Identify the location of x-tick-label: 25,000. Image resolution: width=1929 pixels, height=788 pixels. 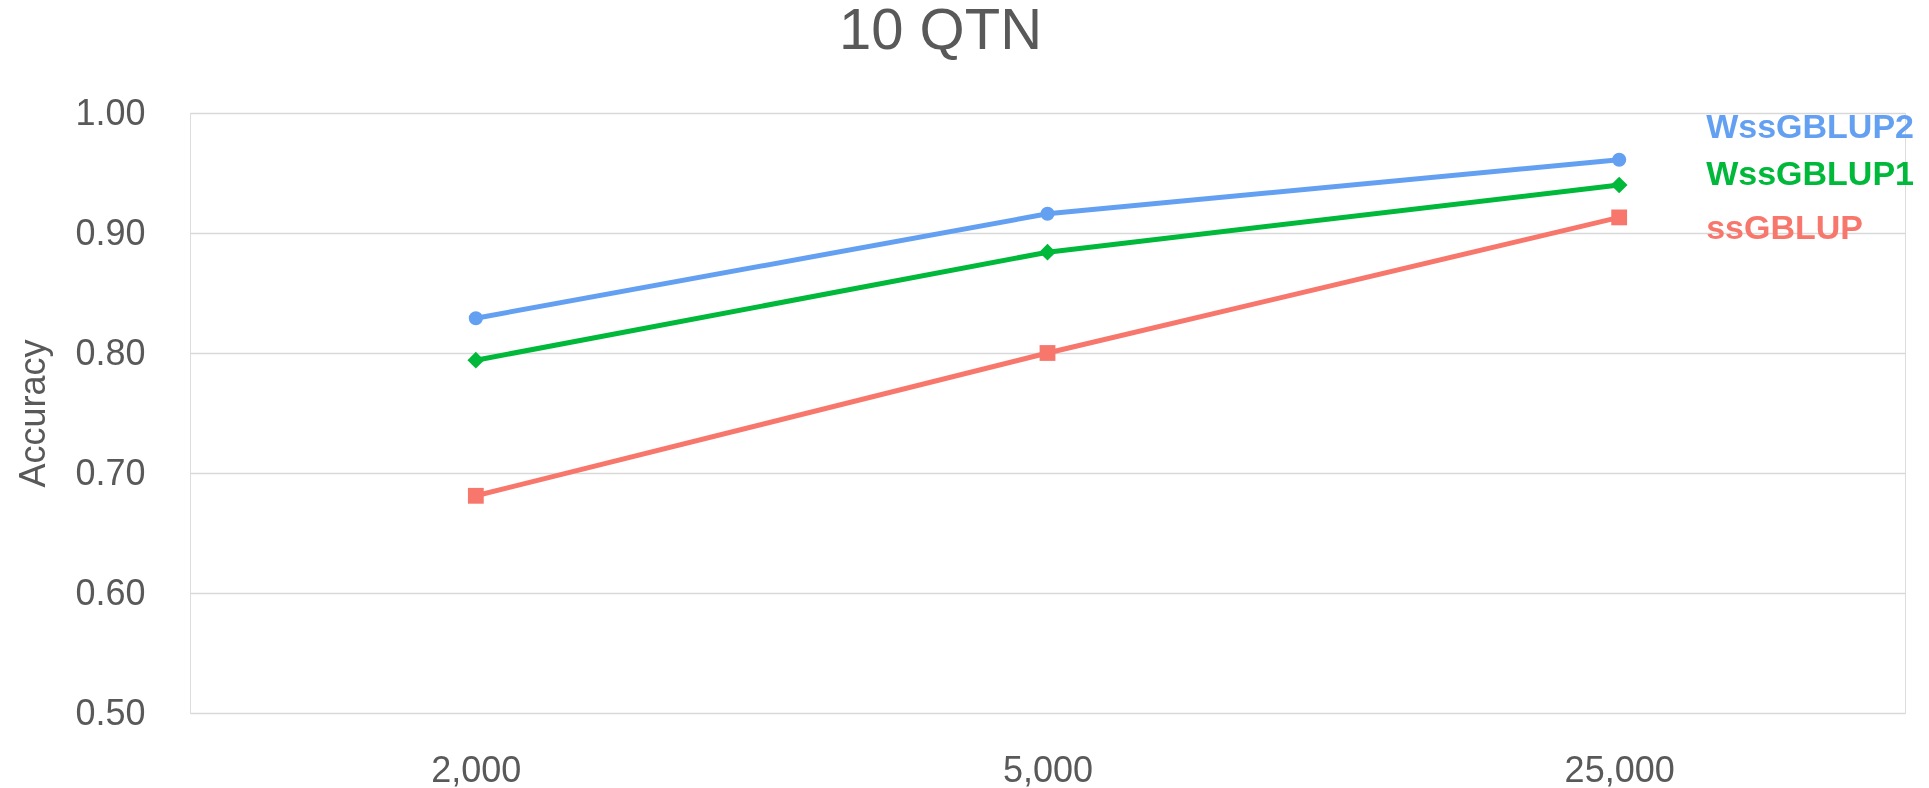
(1619, 768).